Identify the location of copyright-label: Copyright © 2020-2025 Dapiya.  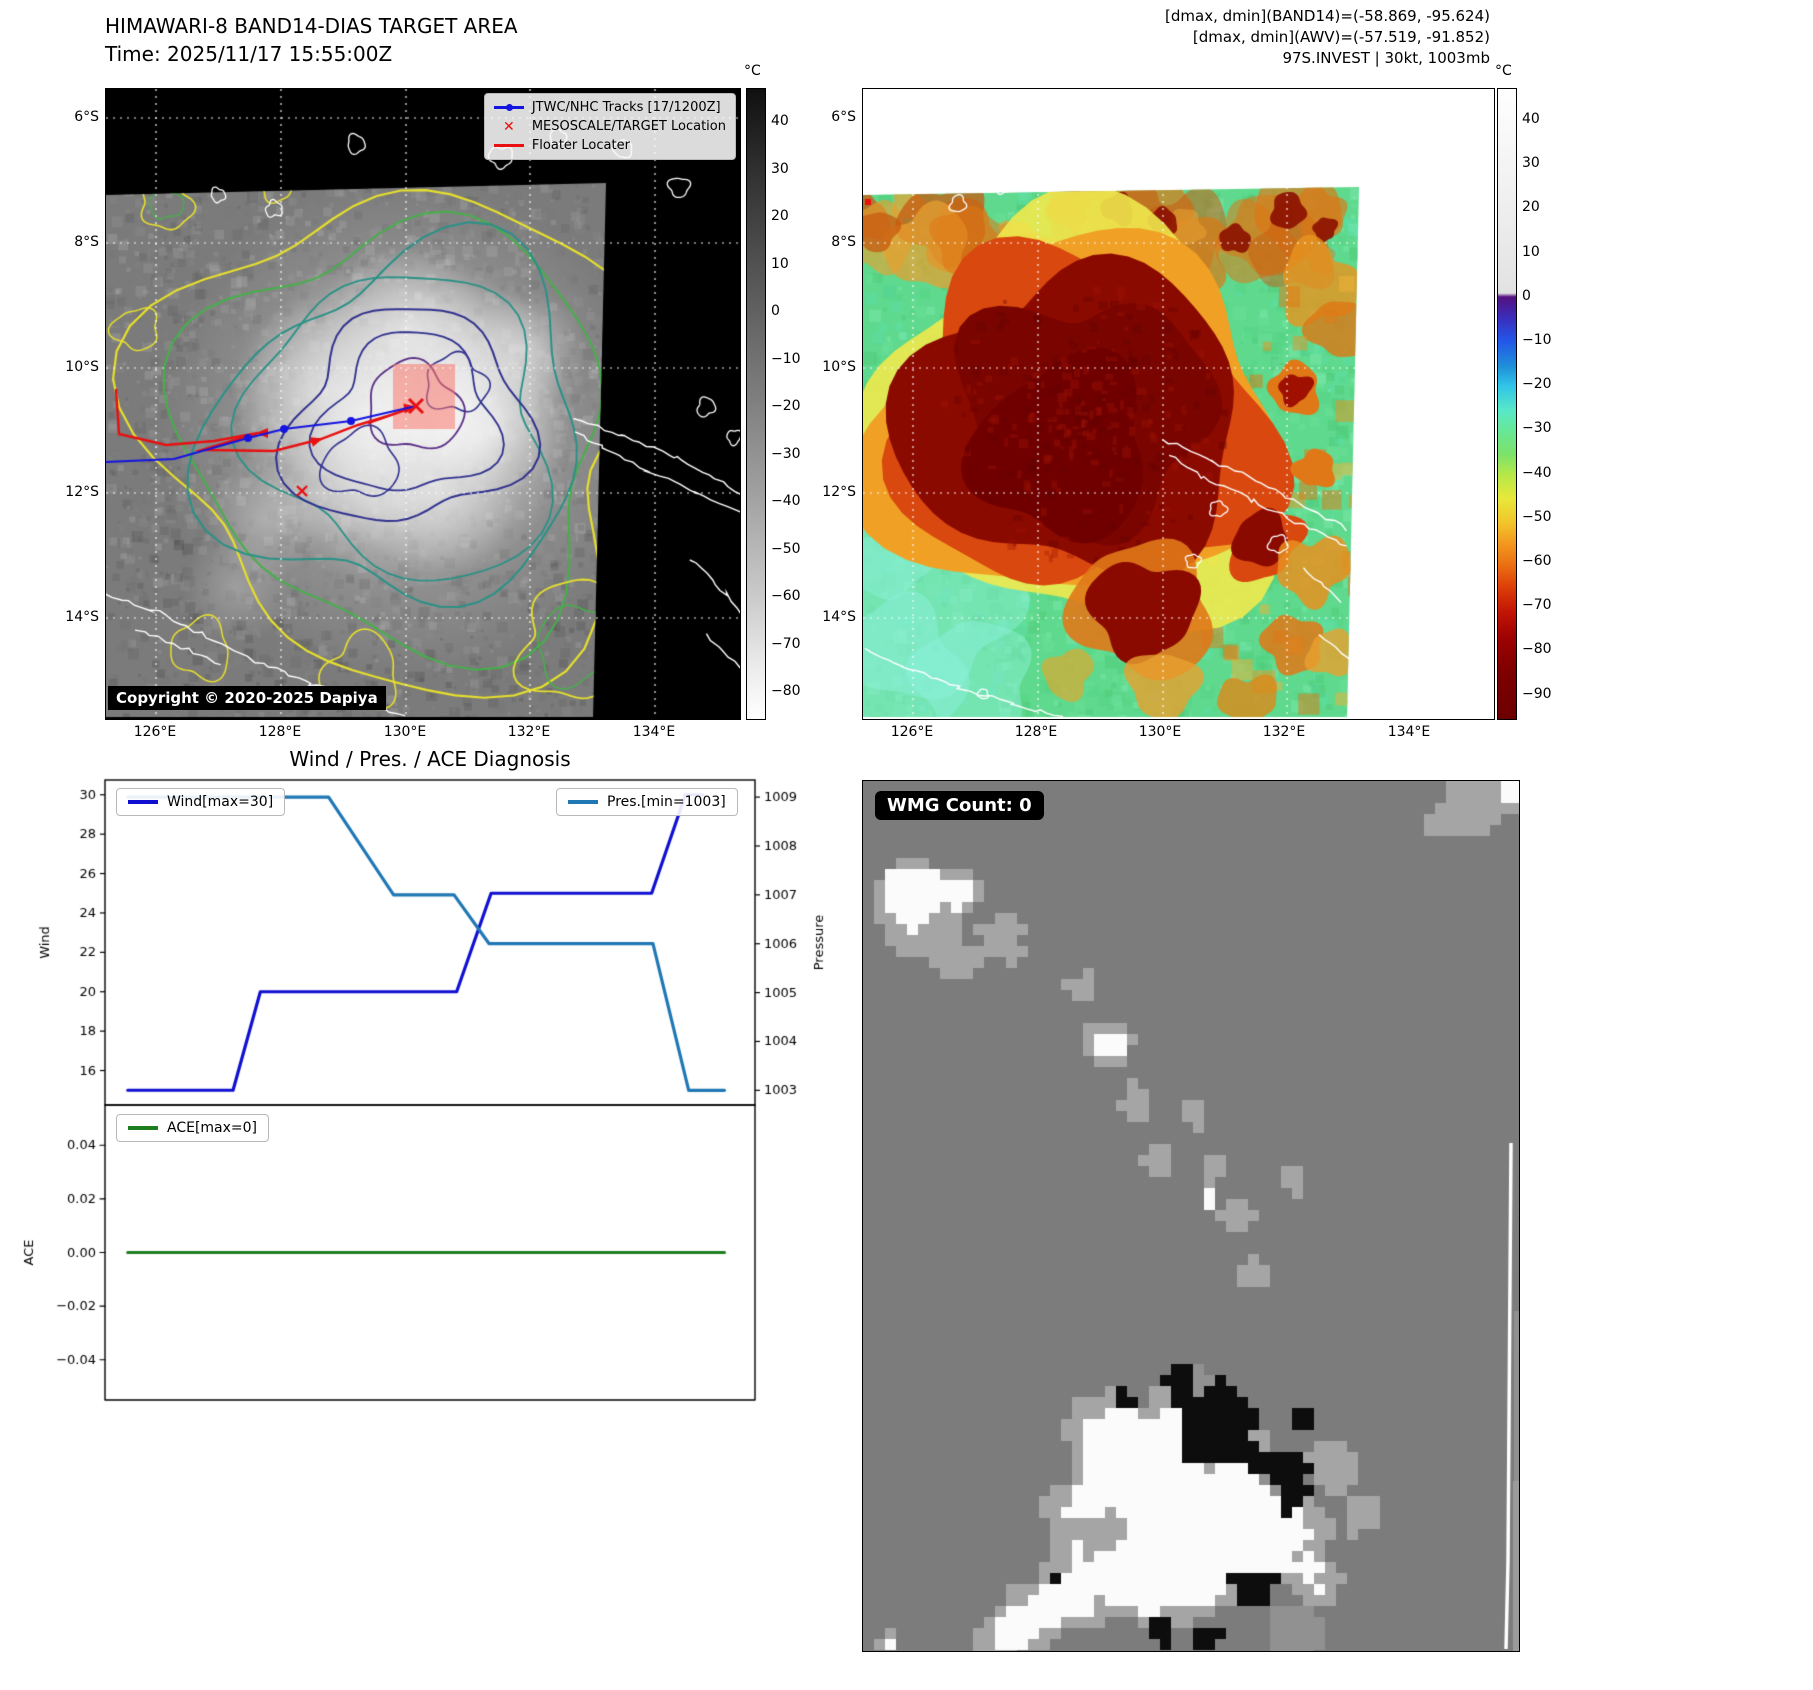
(247, 698).